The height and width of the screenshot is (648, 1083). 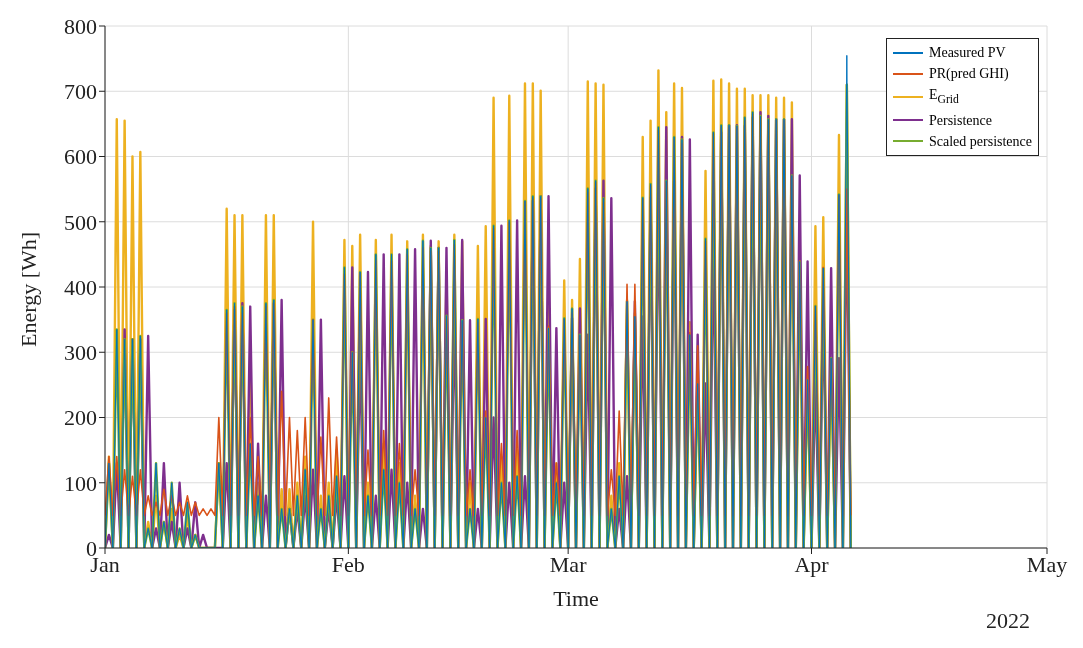 What do you see at coordinates (80, 157) in the screenshot?
I see `y-tick-label: 600` at bounding box center [80, 157].